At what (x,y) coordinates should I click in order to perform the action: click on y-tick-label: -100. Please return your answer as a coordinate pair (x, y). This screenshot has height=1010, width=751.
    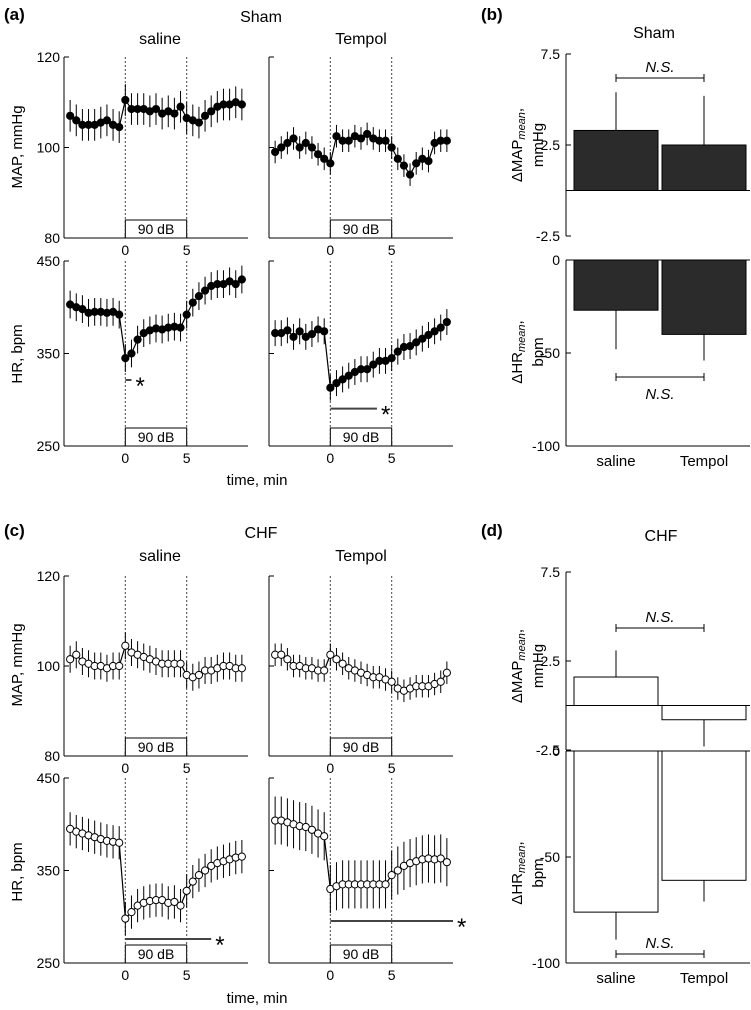
    Looking at the image, I should click on (546, 446).